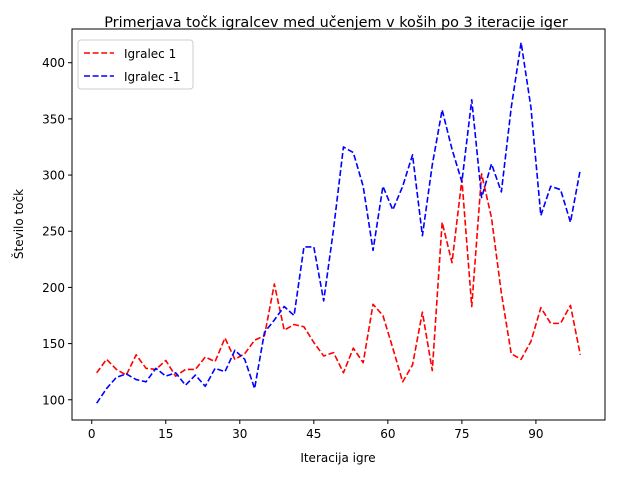 This screenshot has width=640, height=480. What do you see at coordinates (313, 434) in the screenshot?
I see `x-tick-label: 45` at bounding box center [313, 434].